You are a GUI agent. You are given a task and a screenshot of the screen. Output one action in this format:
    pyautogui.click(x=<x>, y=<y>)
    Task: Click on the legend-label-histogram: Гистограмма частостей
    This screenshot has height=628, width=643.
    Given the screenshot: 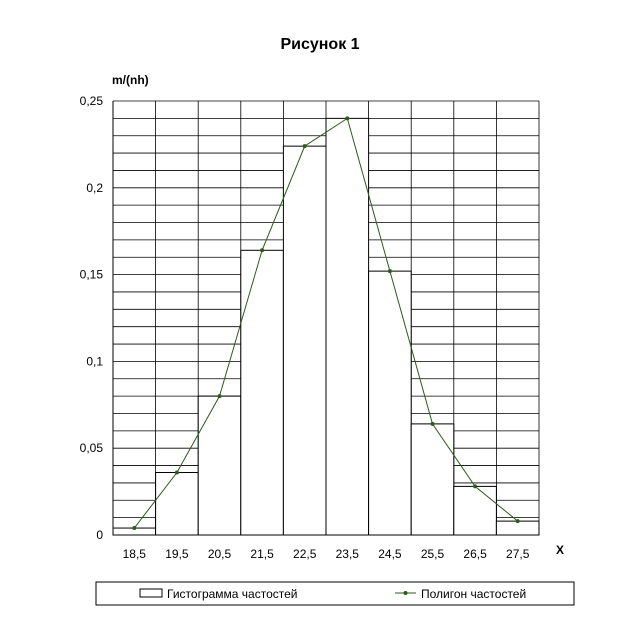 What is the action you would take?
    pyautogui.click(x=232, y=594)
    